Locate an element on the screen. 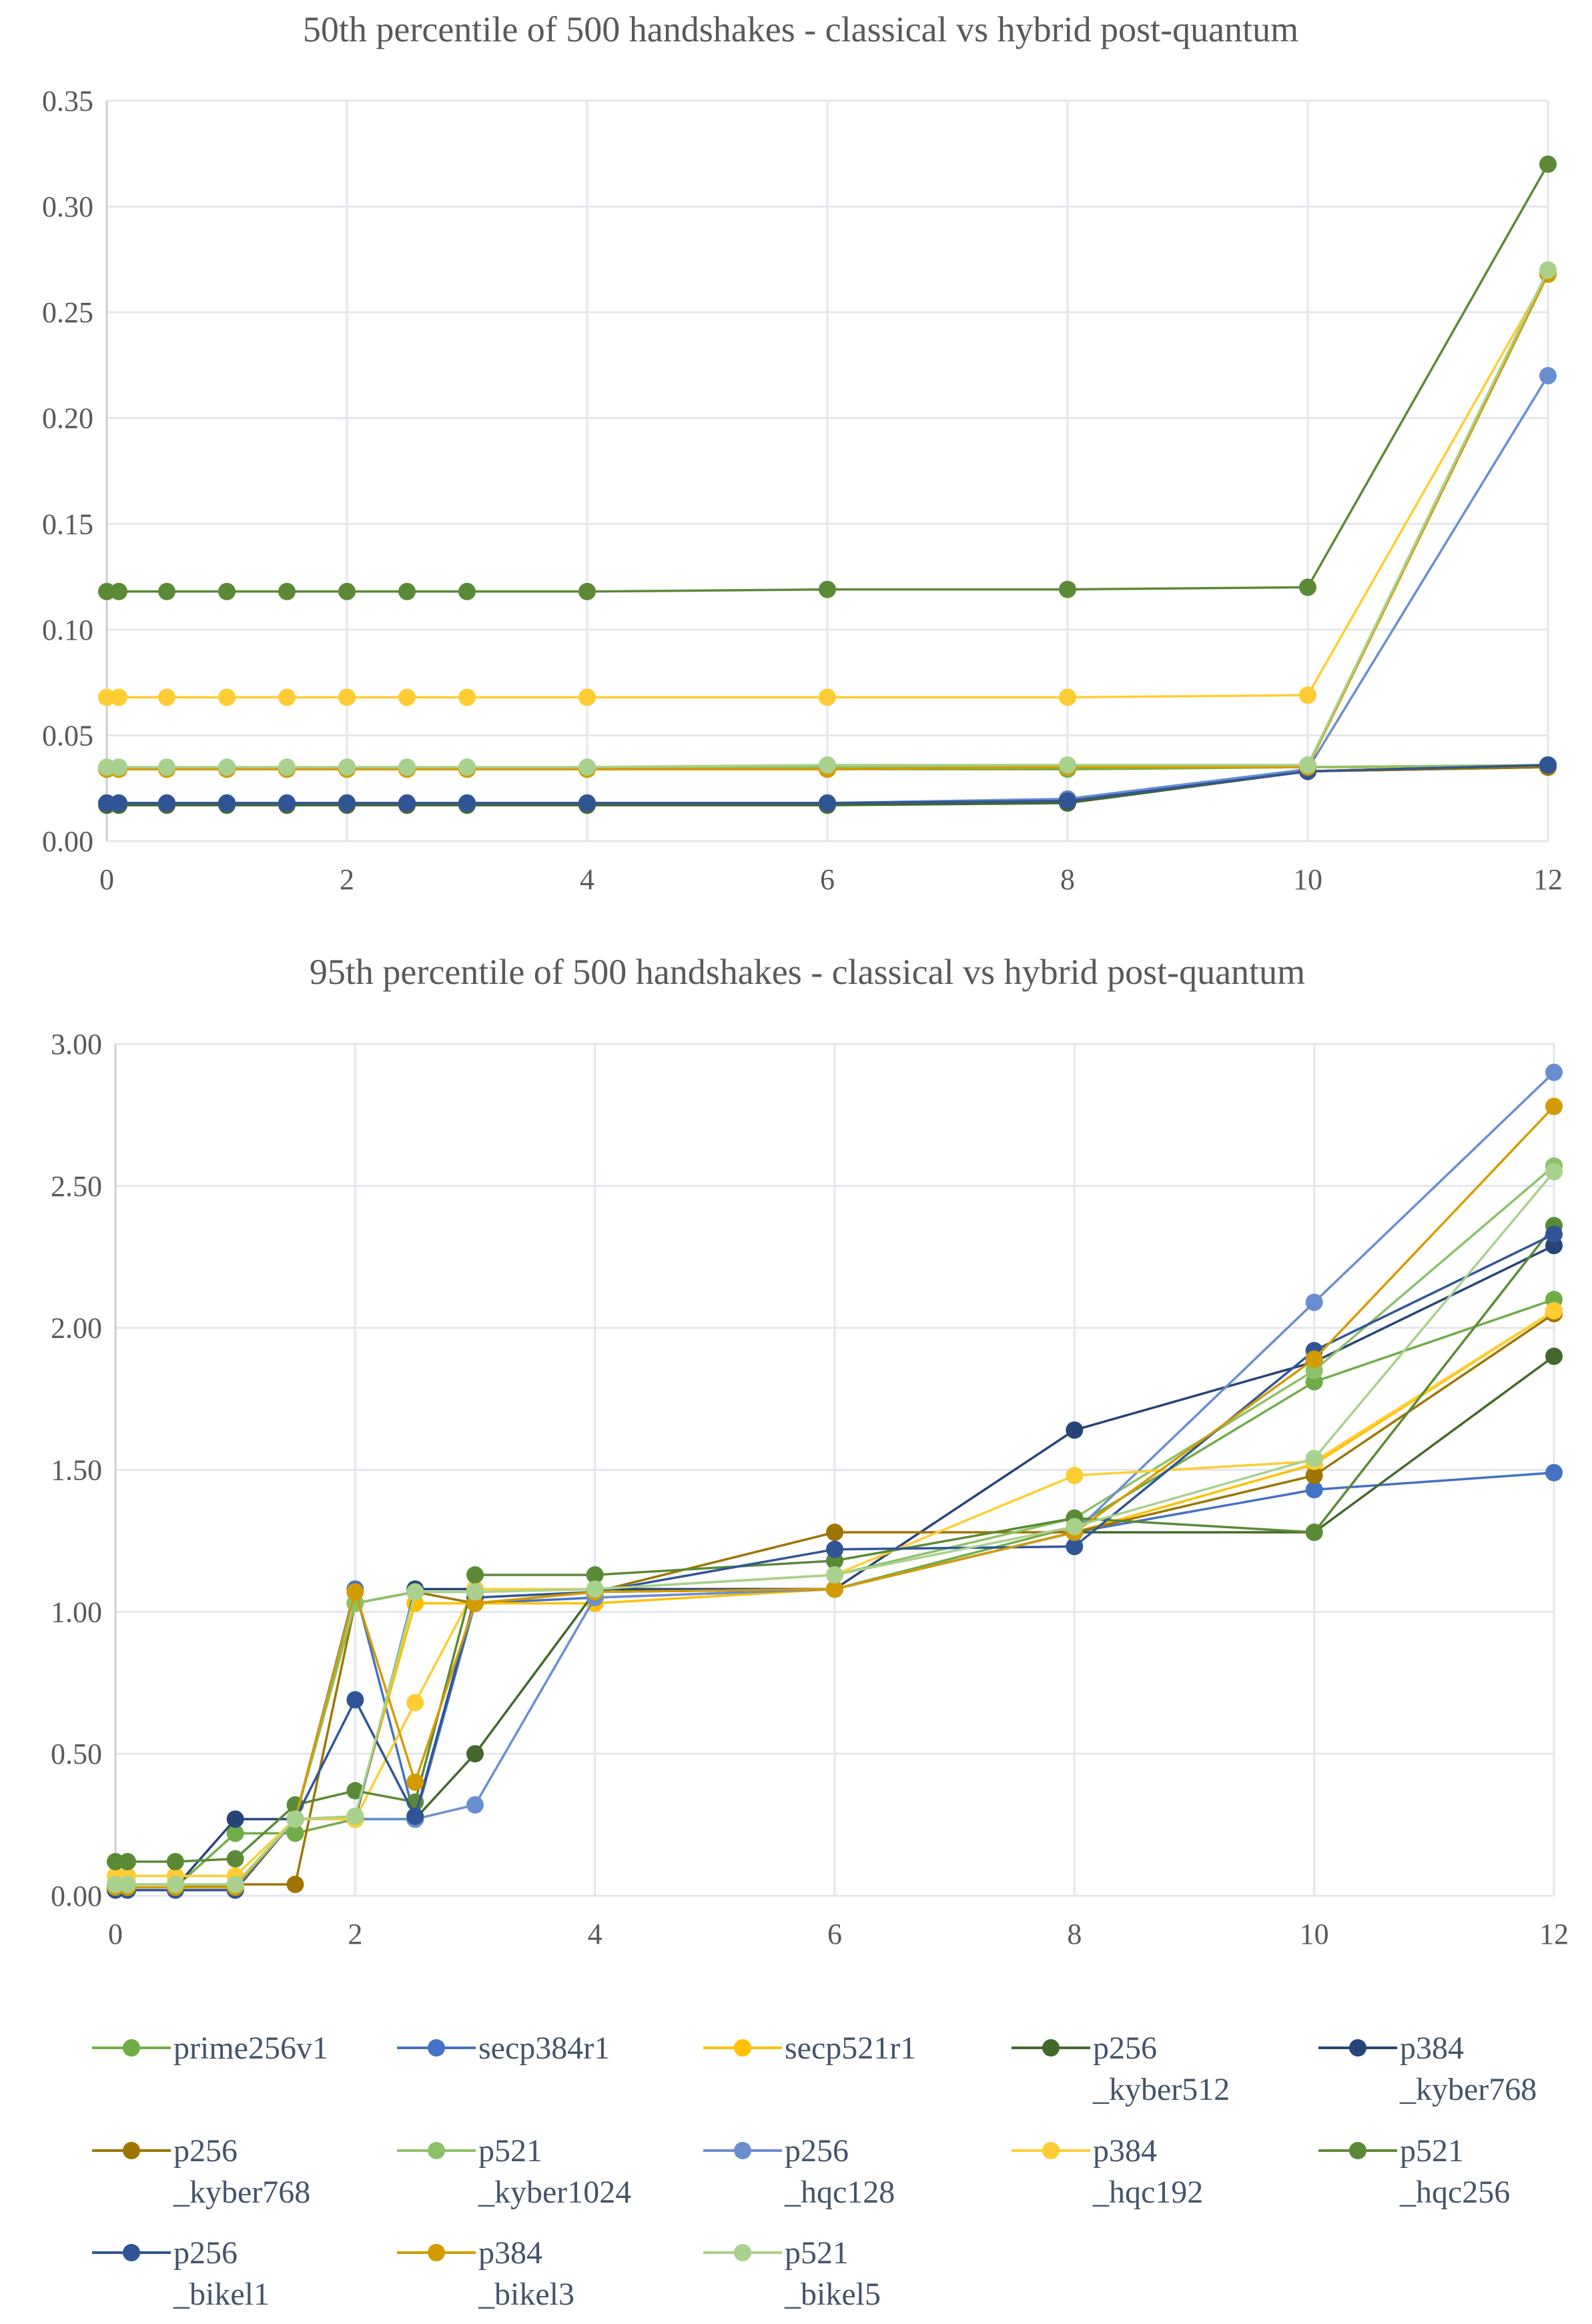 The width and height of the screenshot is (1592, 2324). y-tick-label: 1.50 is located at coordinates (76, 1470).